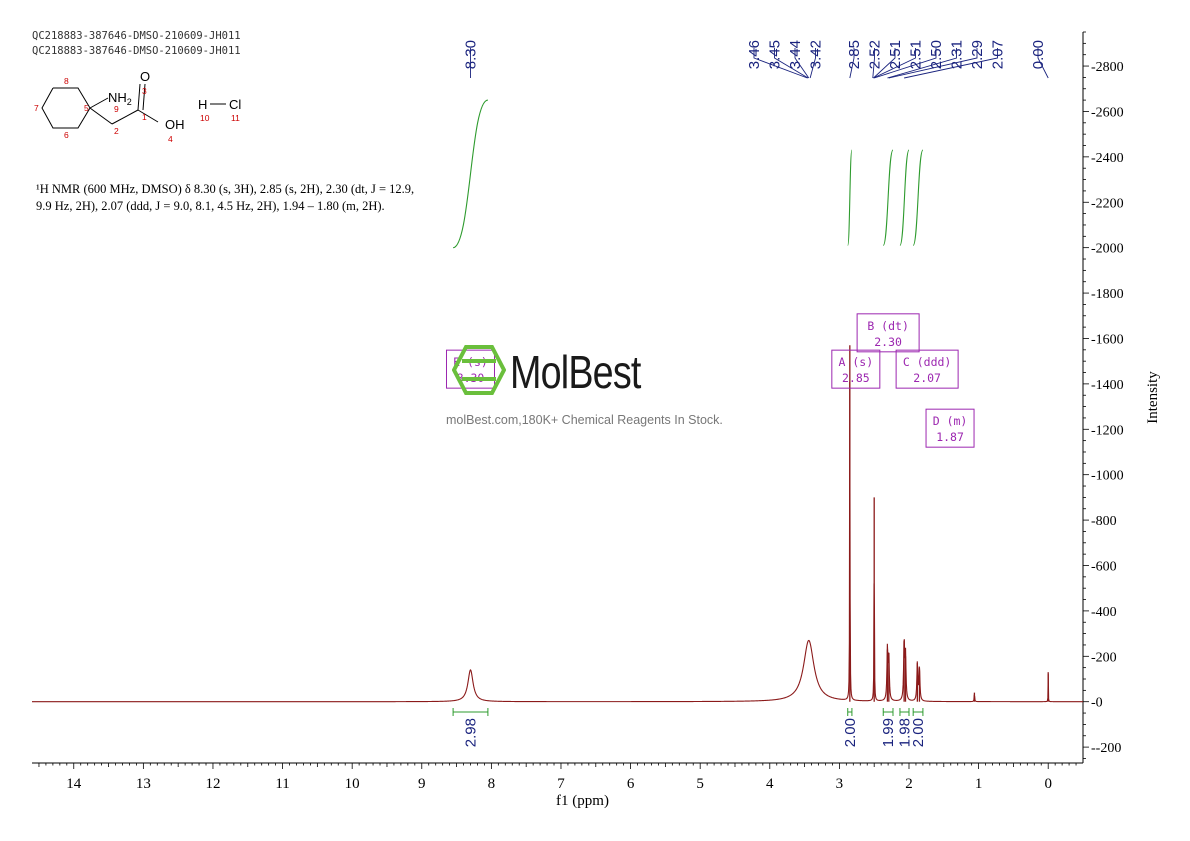 The width and height of the screenshot is (1190, 841). Describe the element at coordinates (145, 76) in the screenshot. I see `oxygen-label: O` at that location.